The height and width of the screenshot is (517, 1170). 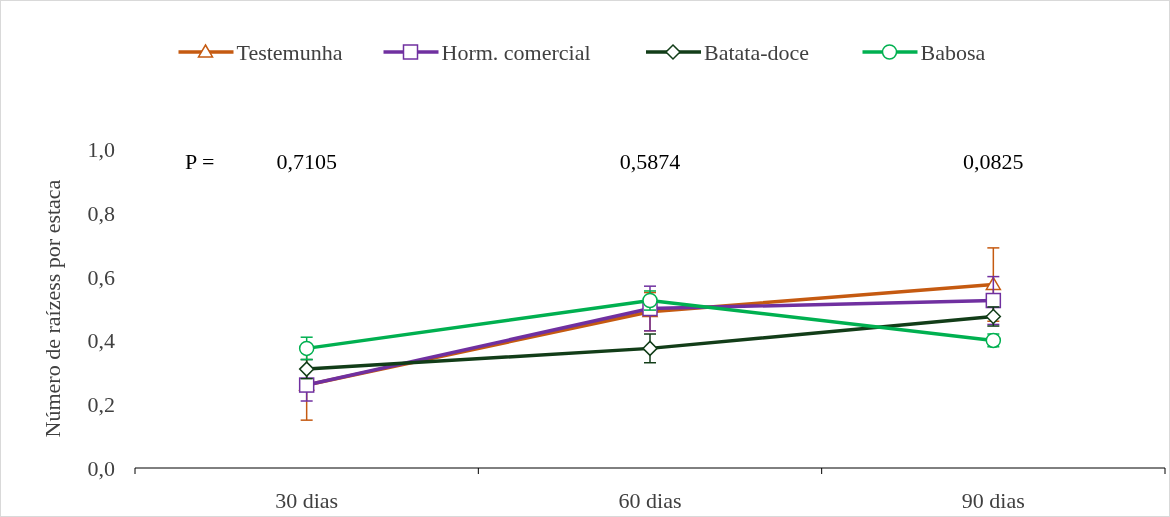 What do you see at coordinates (307, 500) in the screenshot?
I see `x-tick-label: 30 dias` at bounding box center [307, 500].